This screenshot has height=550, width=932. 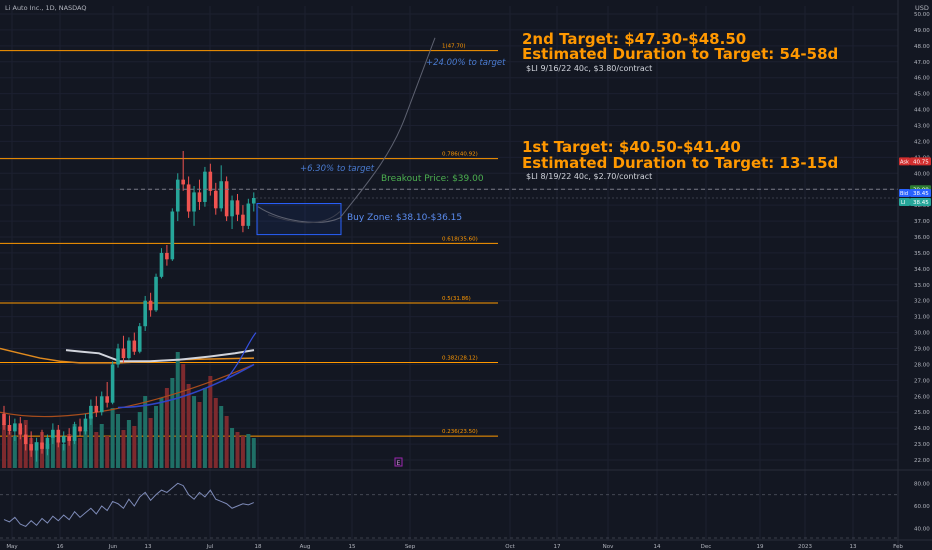 I want to click on buy-zone-label: Buy Zone: $38.10-$36.15, so click(x=405, y=218).